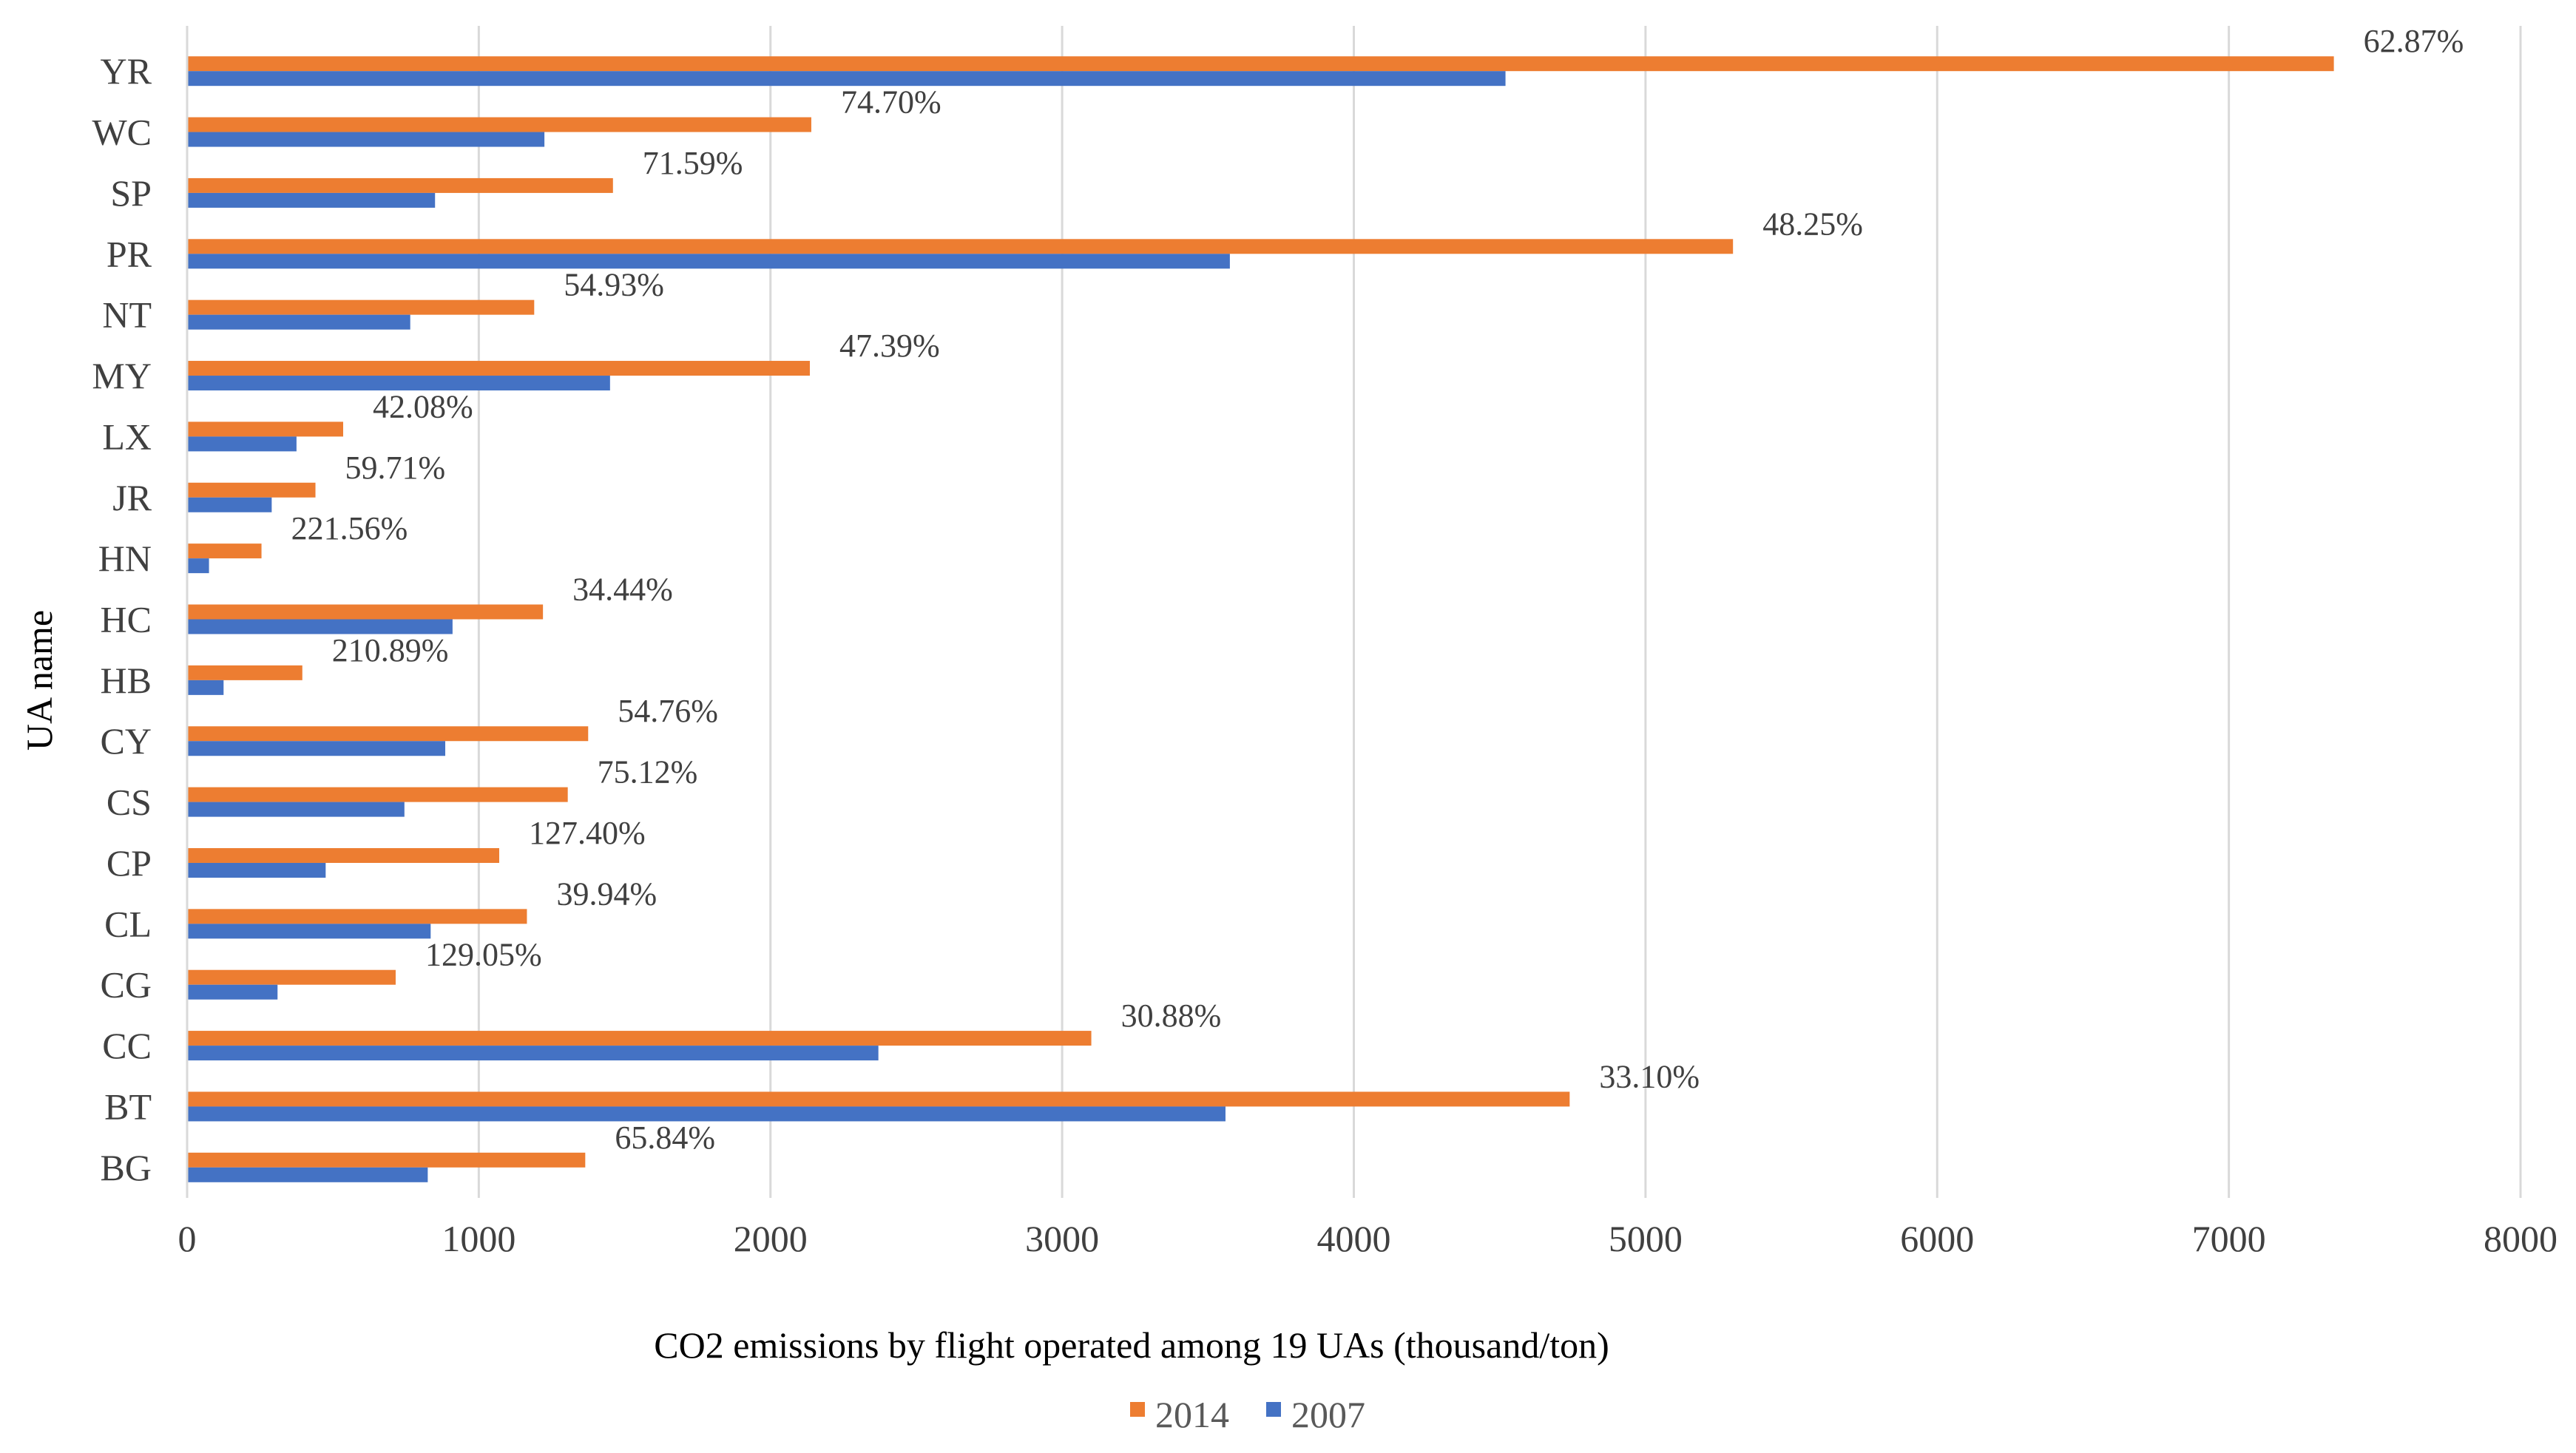 This screenshot has width=2576, height=1453. Describe the element at coordinates (126, 71) in the screenshot. I see `y-tick-label-YR: YR` at that location.